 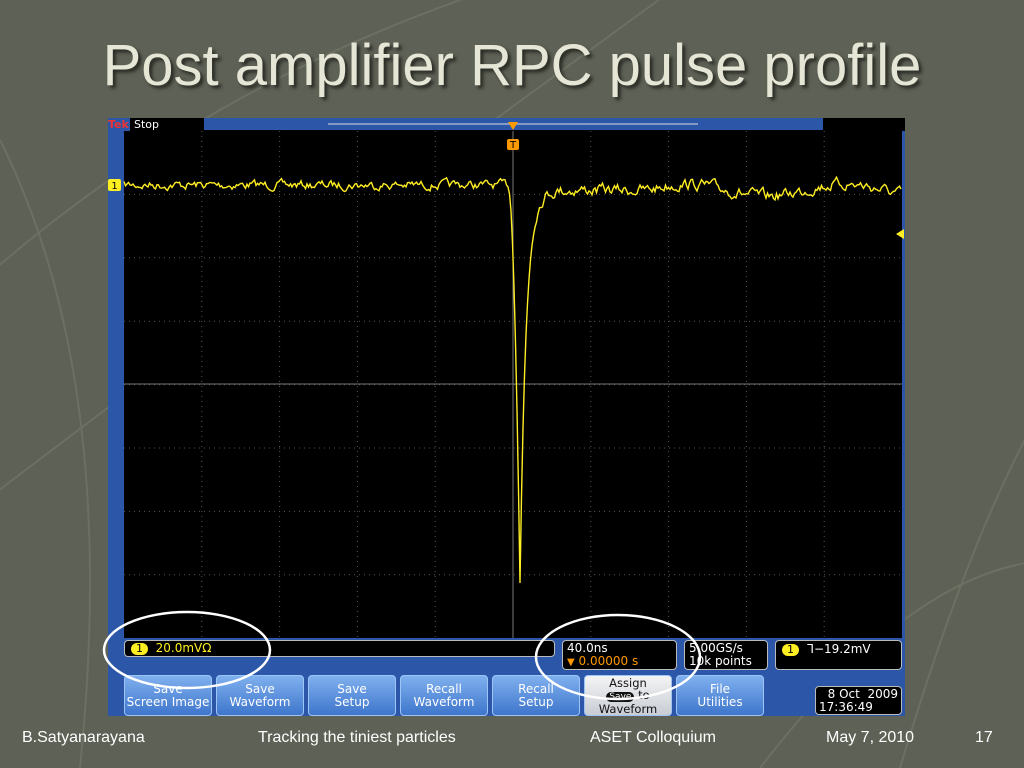 What do you see at coordinates (628, 683) in the screenshot?
I see `button-label: Assign` at bounding box center [628, 683].